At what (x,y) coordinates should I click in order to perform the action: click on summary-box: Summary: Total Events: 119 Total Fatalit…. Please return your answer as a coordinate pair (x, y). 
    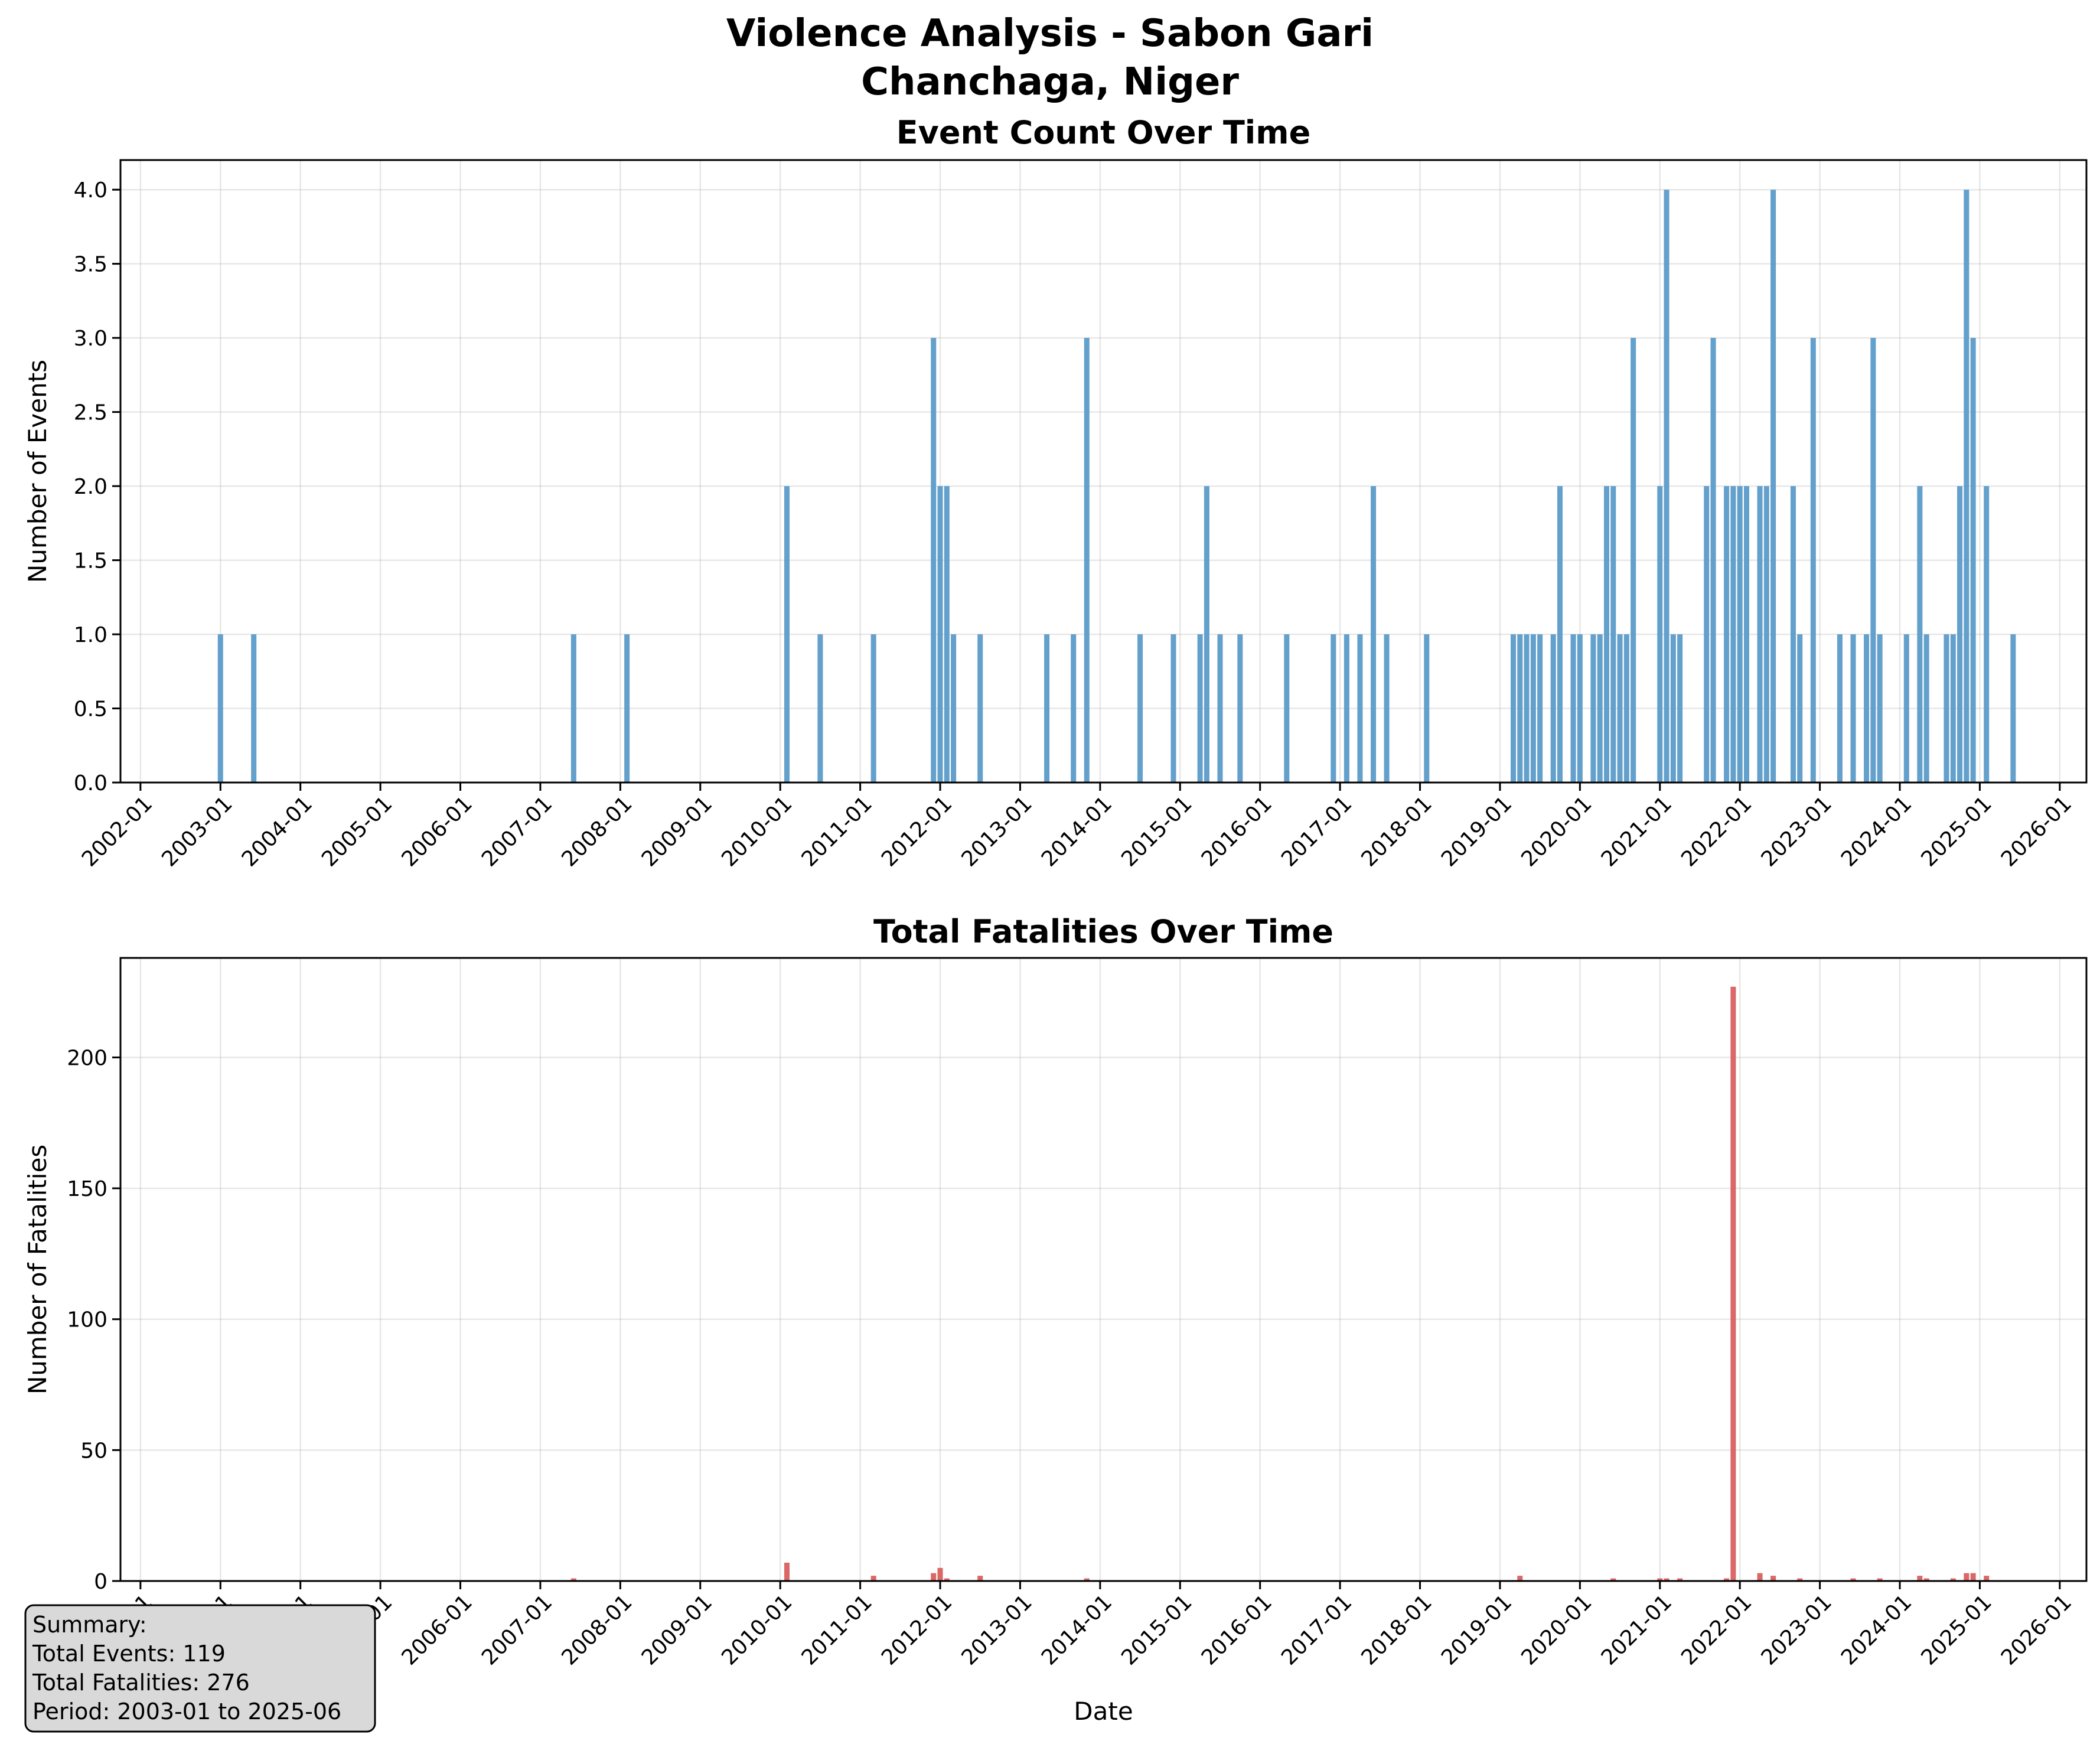
    Looking at the image, I should click on (200, 1668).